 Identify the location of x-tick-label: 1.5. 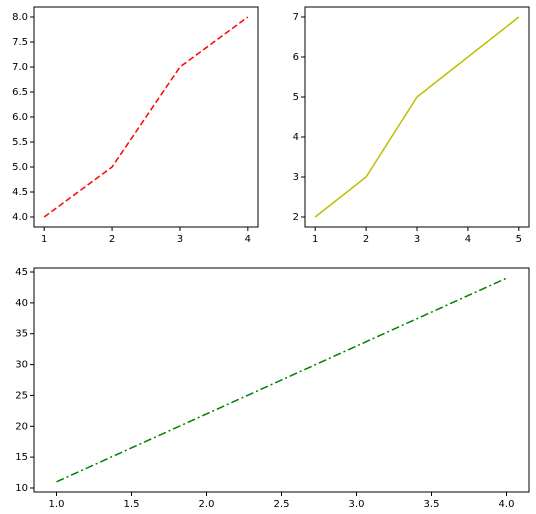
(132, 504).